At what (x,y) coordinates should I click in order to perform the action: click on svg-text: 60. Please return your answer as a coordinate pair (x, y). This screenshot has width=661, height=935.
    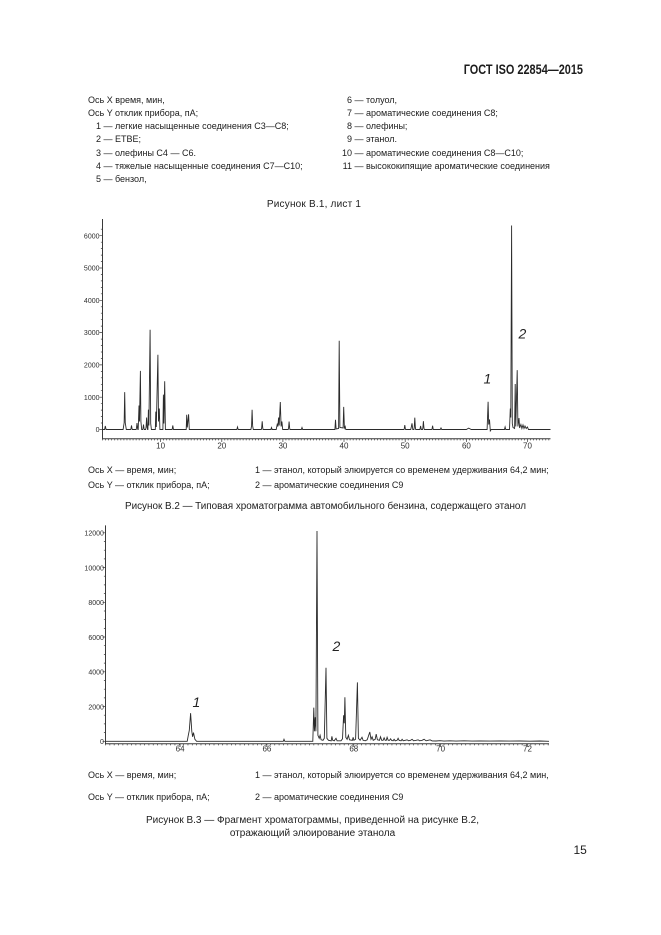
    Looking at the image, I should click on (466, 445).